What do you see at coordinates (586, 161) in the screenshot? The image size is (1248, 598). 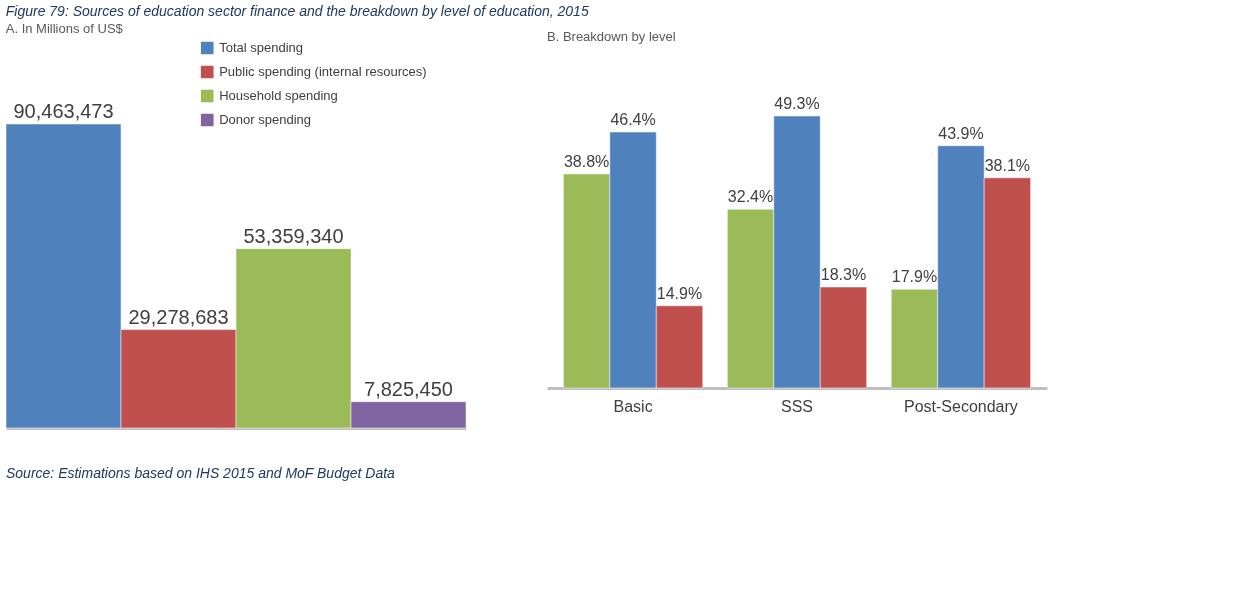 I see `data-label: 38.8%` at bounding box center [586, 161].